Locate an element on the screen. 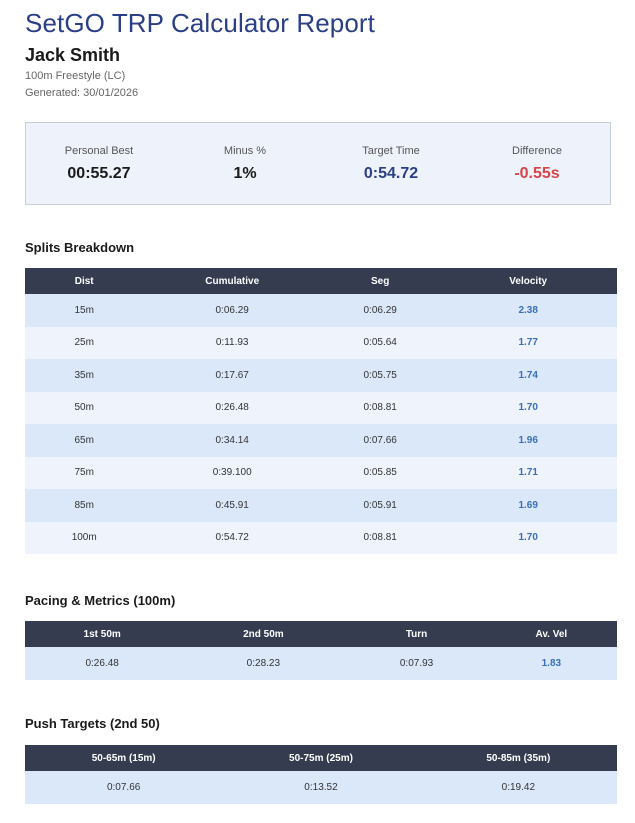 The height and width of the screenshot is (823, 635). athlete-name: Jack Smith is located at coordinates (73, 55).